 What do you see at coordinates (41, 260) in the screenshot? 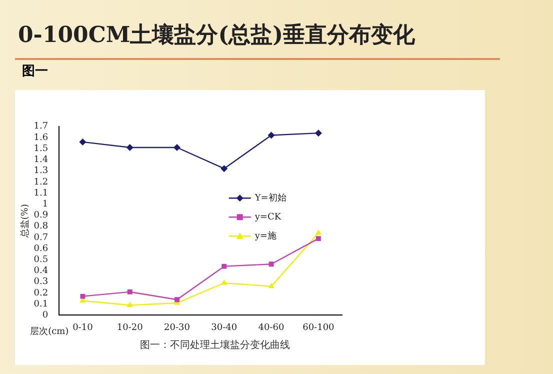
I see `y-tick-label: 0.5` at bounding box center [41, 260].